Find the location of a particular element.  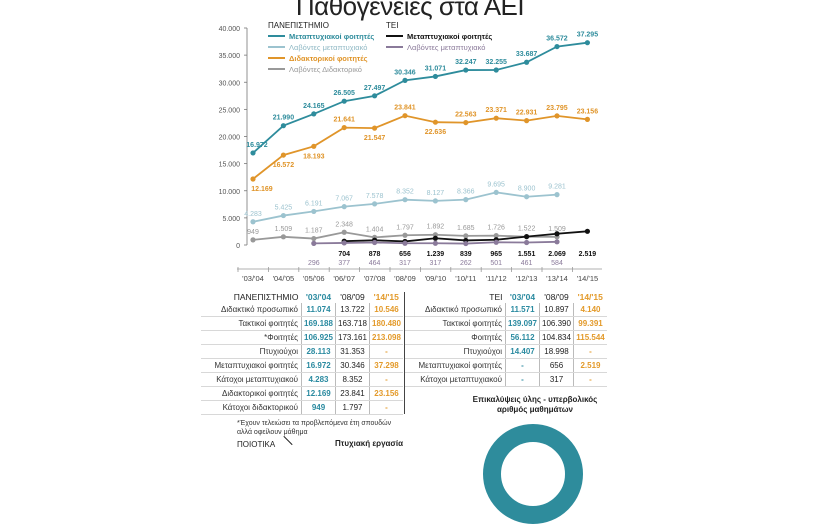

row-label: Μεταπτυχιακοί φοιτητές is located at coordinates (455, 365).